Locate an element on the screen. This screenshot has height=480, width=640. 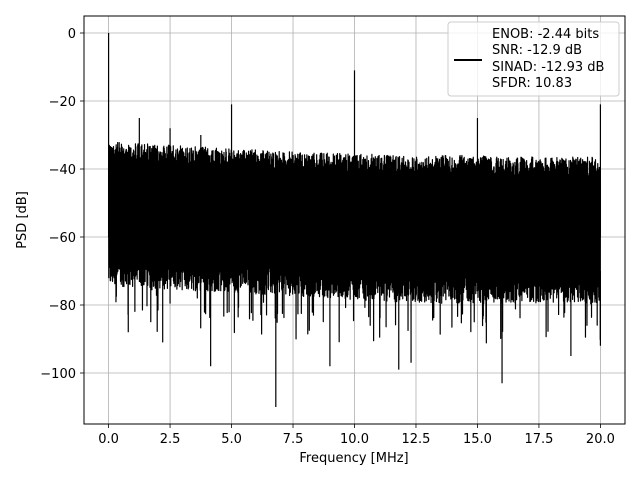
y-tick-label: −100 is located at coordinates (58, 374).